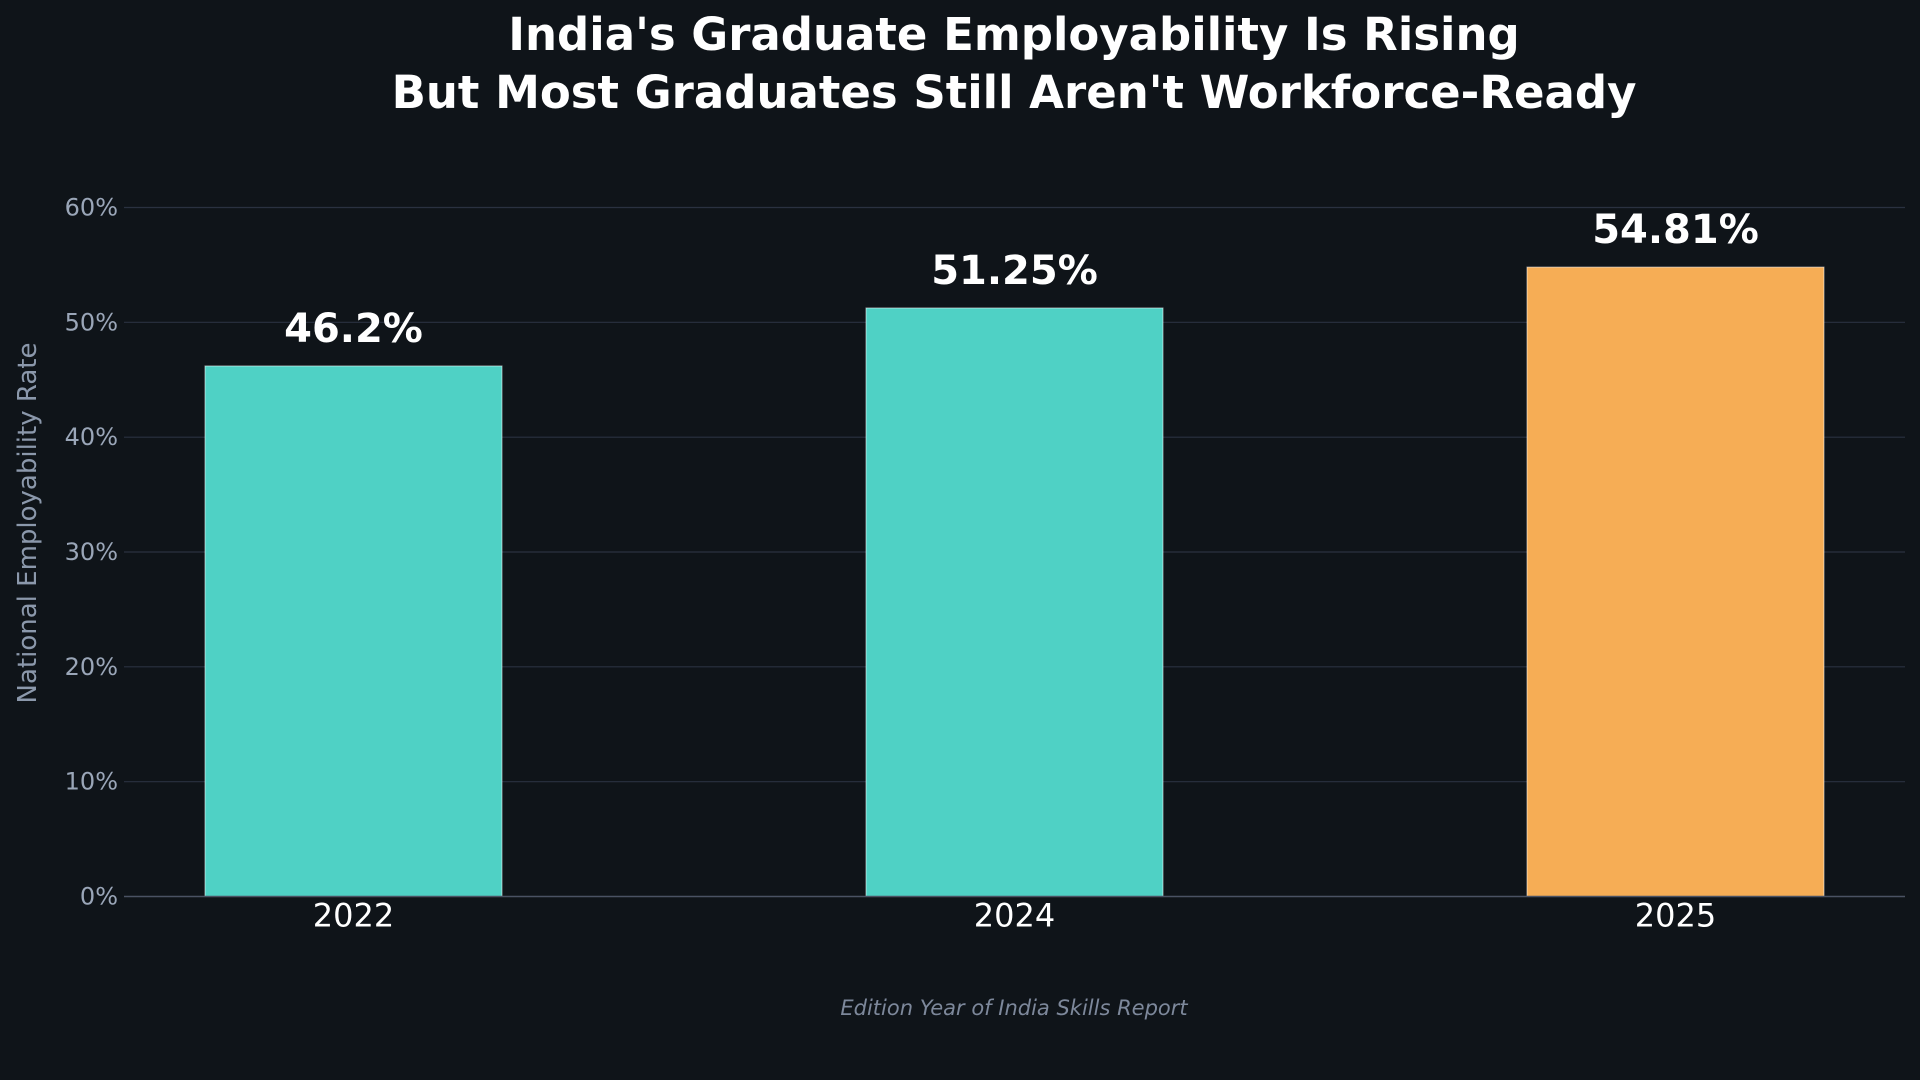 The height and width of the screenshot is (1080, 1920). What do you see at coordinates (353, 916) in the screenshot?
I see `x-tick-label: 2022` at bounding box center [353, 916].